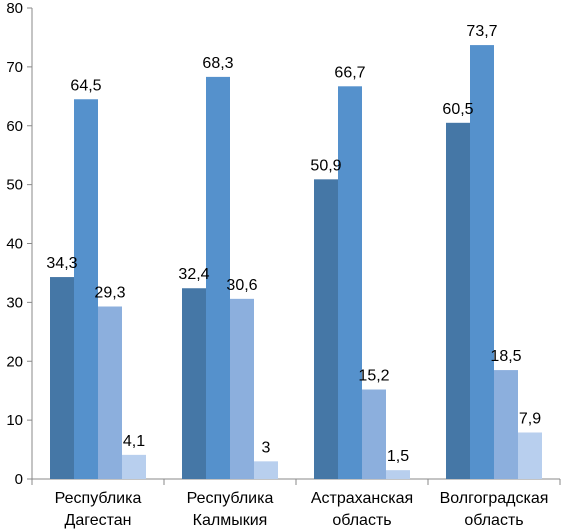 The height and width of the screenshot is (532, 564). I want to click on data-label: 64,5, so click(85, 85).